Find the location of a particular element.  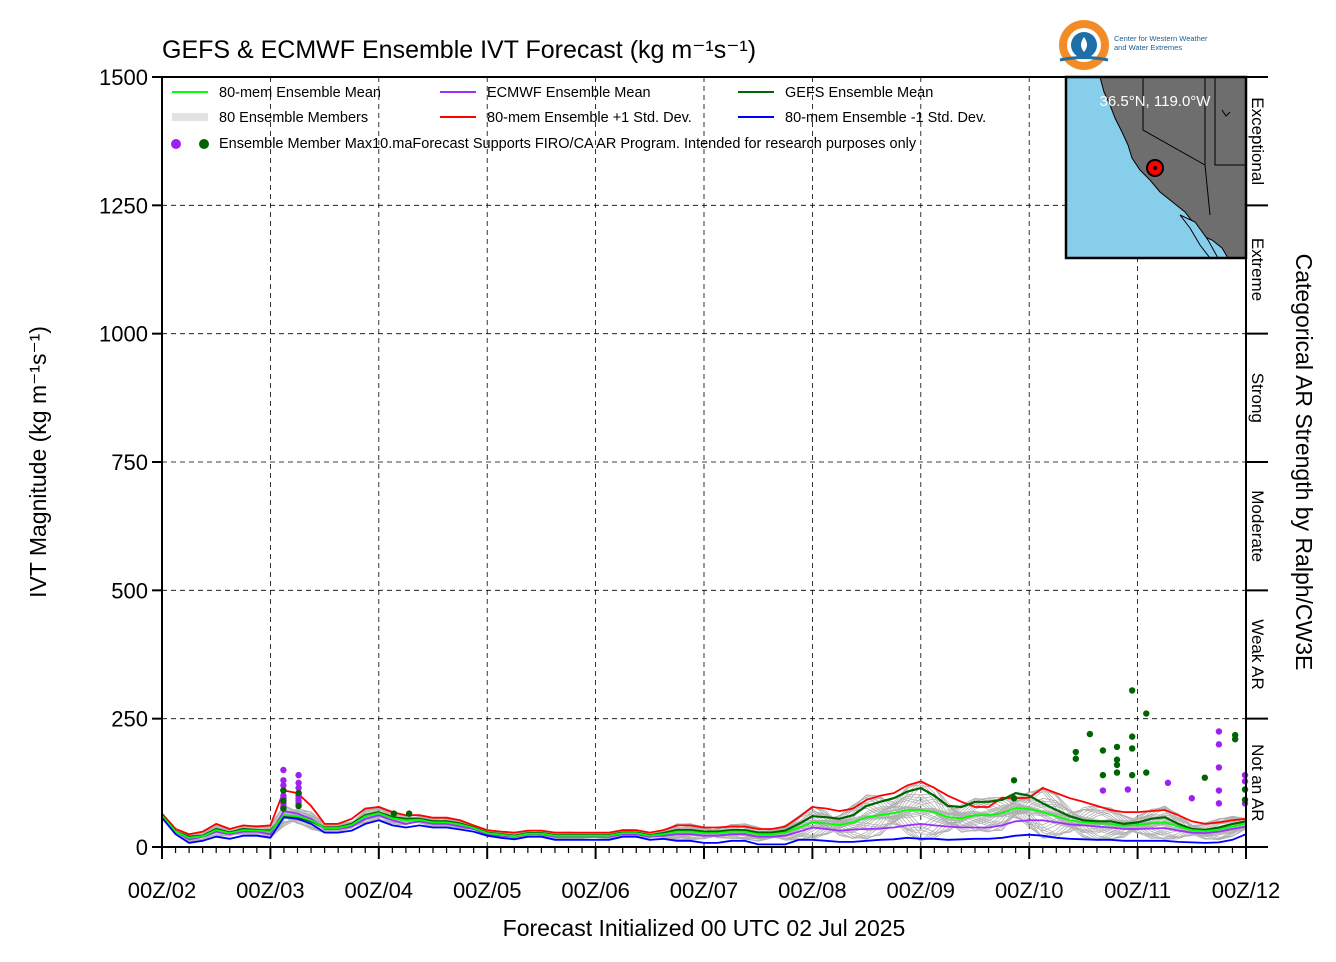

y-tick-label: 750 is located at coordinates (129, 462).